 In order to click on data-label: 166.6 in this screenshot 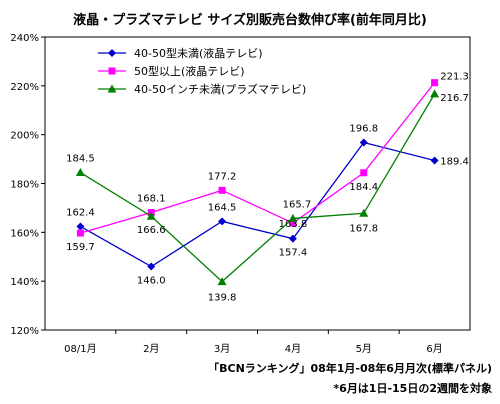, I will do `click(151, 230)`.